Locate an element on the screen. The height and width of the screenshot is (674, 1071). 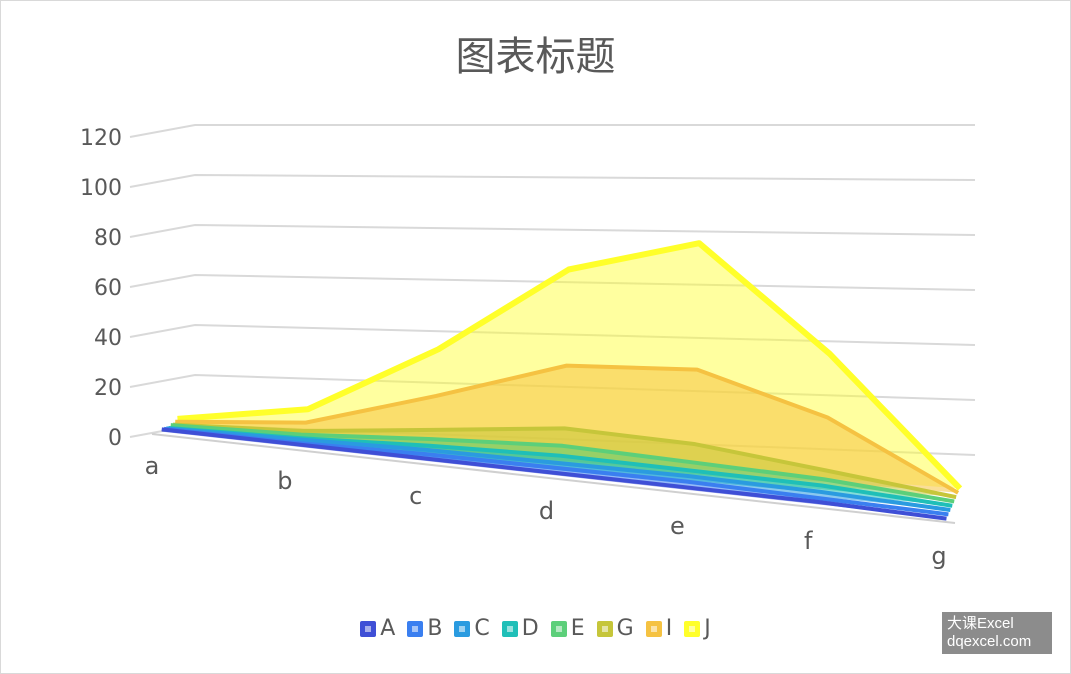
legend-item-A: A is located at coordinates (377, 628).